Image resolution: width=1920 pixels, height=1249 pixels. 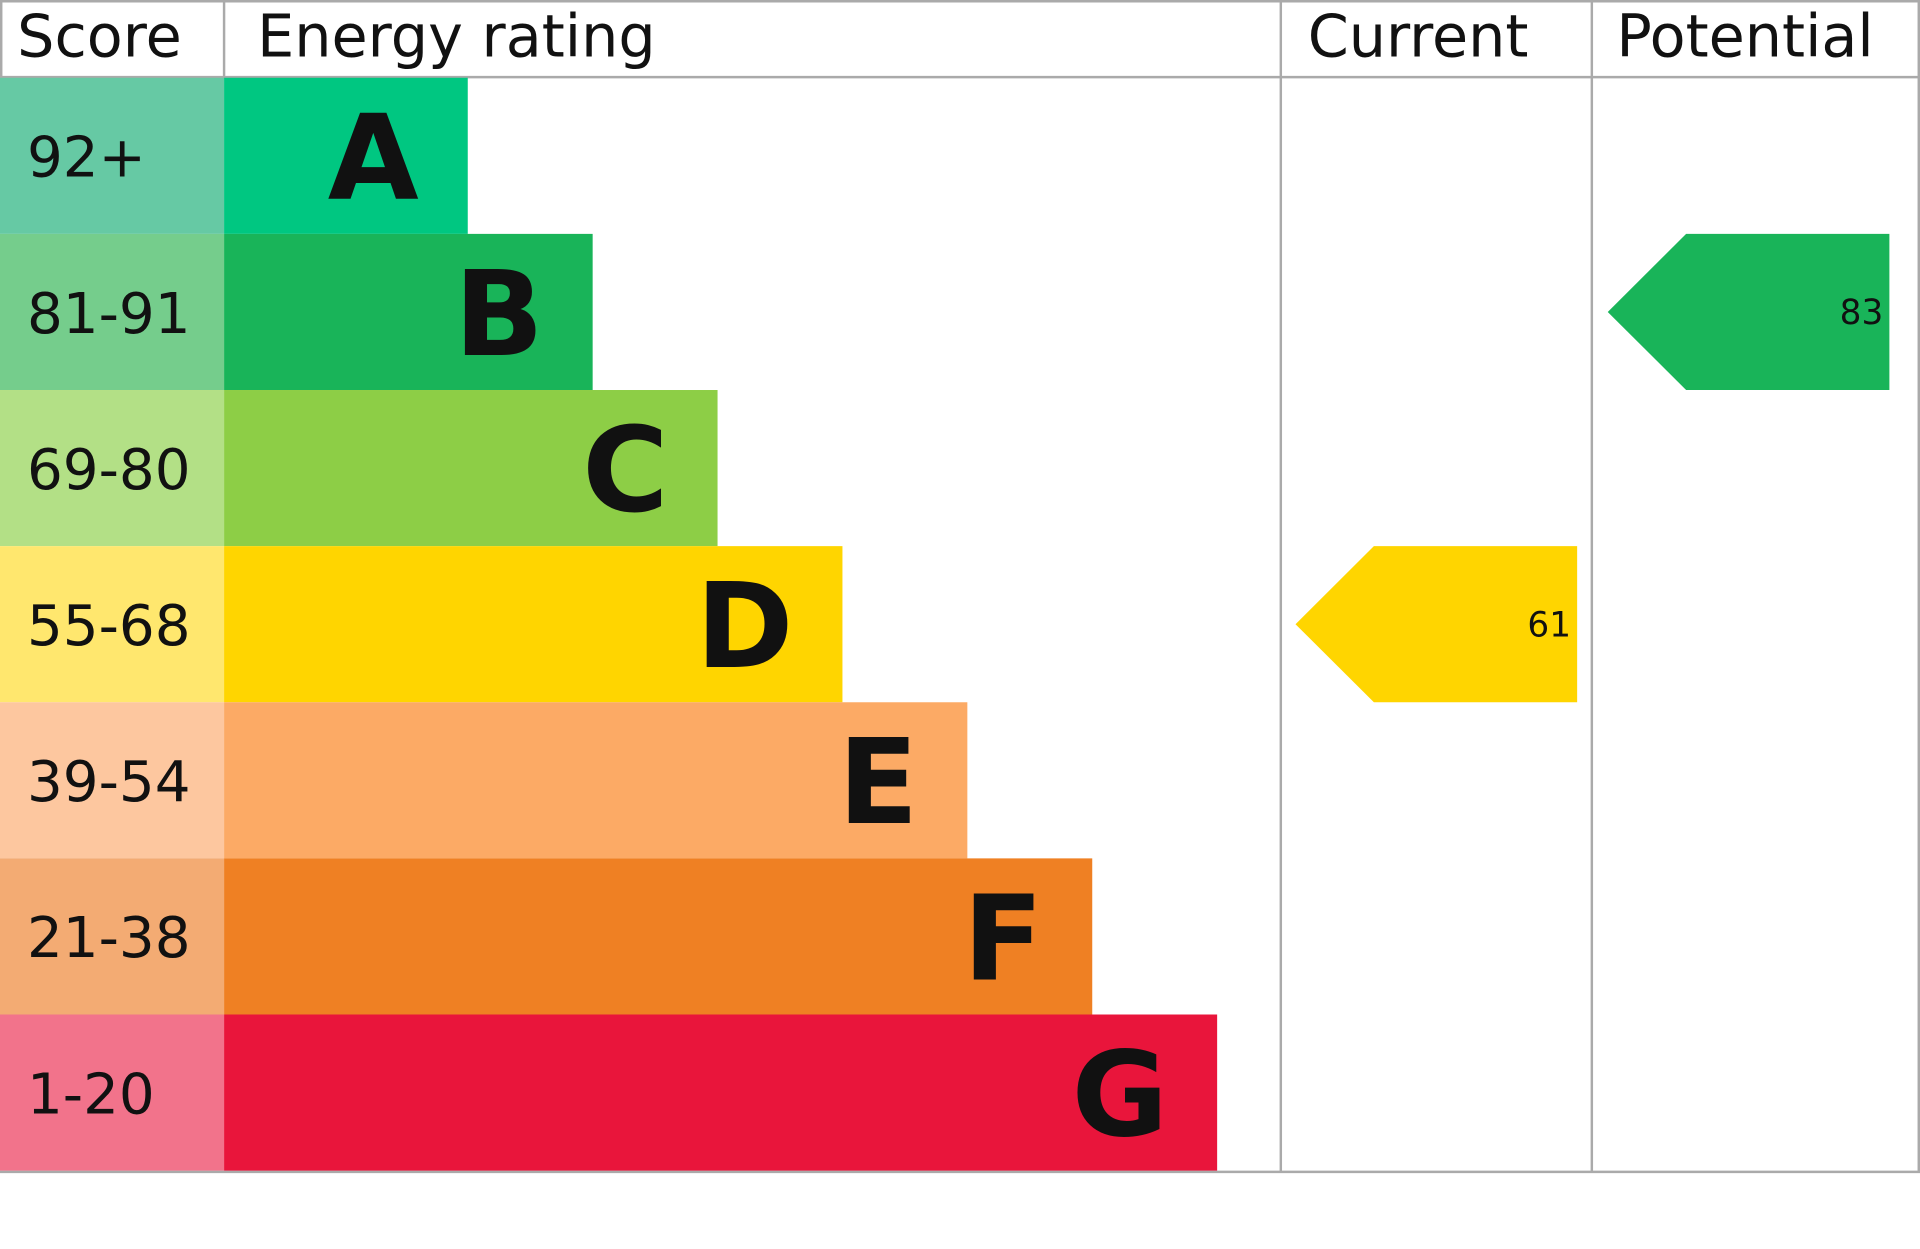 I want to click on current-arrow, so click(x=1436, y=624).